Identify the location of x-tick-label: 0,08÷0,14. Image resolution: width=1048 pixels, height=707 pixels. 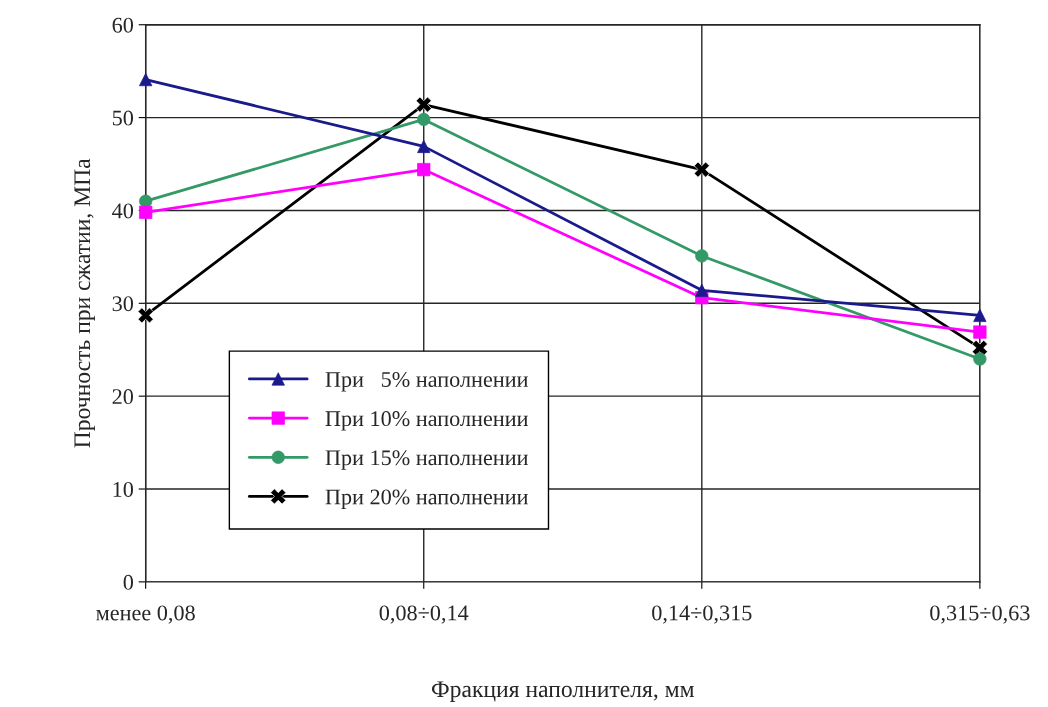
(424, 614).